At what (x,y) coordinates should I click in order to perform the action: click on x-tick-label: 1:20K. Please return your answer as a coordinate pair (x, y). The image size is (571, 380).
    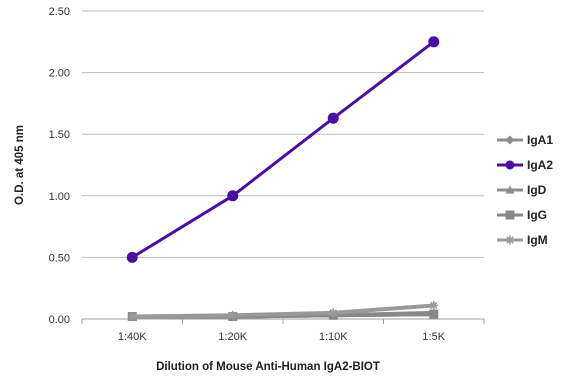
    Looking at the image, I should click on (232, 337).